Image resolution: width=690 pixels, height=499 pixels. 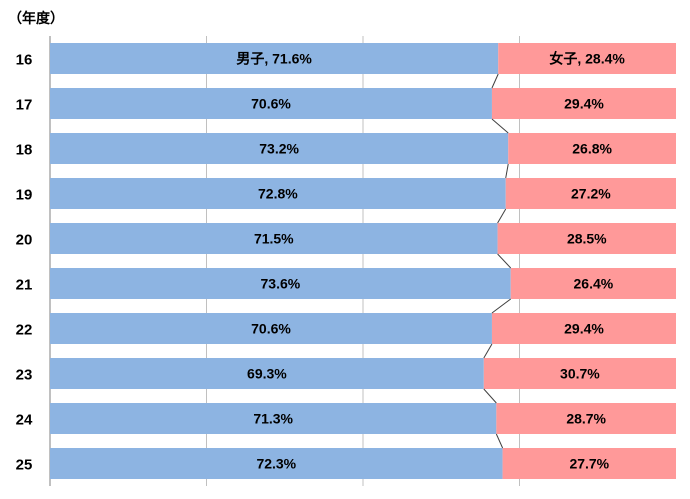 I want to click on data-label: 女子, 28.4%, so click(x=587, y=59).